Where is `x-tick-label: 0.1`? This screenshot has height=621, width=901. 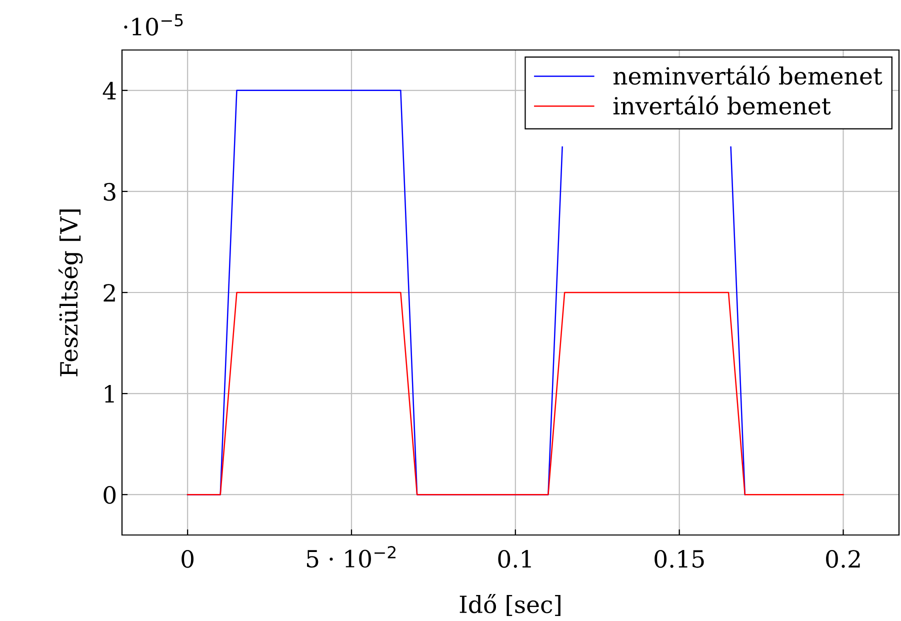 x-tick-label: 0.1 is located at coordinates (514, 559).